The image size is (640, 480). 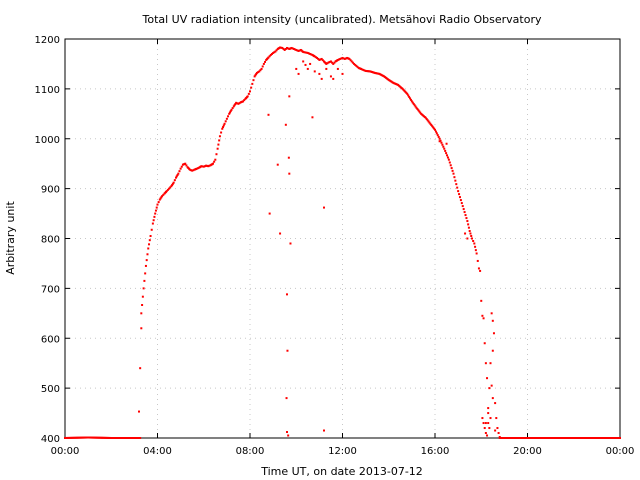 What do you see at coordinates (10, 238) in the screenshot?
I see `y-axis-label: Arbitrary unit` at bounding box center [10, 238].